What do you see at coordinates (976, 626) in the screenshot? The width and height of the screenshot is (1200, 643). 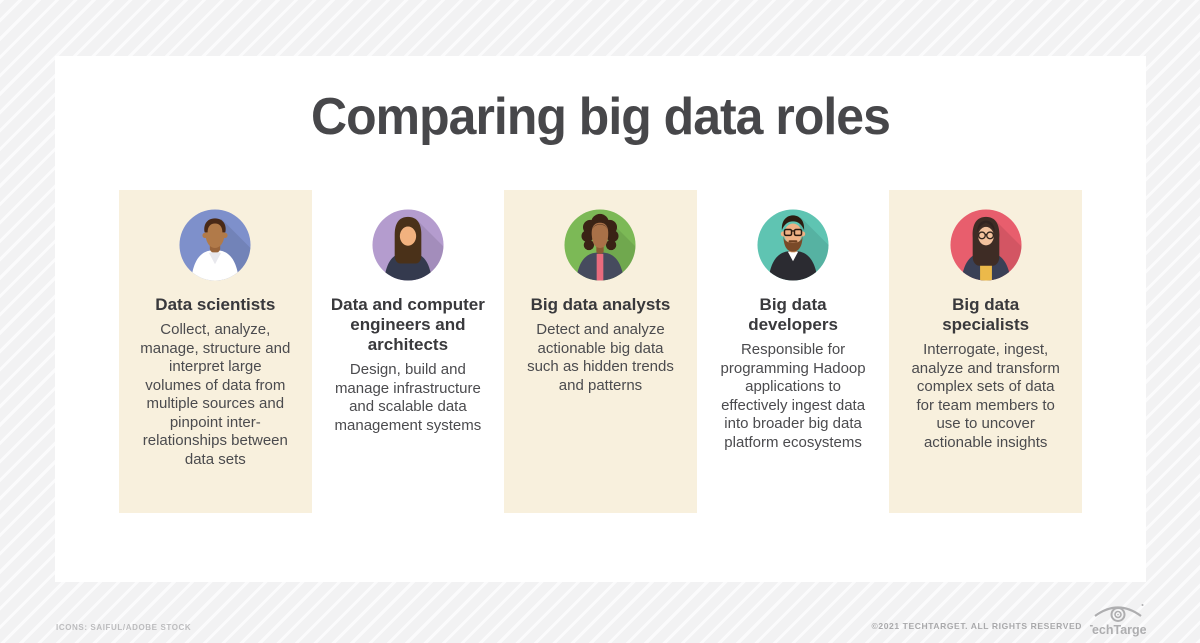 I see `copyright-text: ©2021 TECHTARGET. ALL RIGHTS RESERVED` at bounding box center [976, 626].